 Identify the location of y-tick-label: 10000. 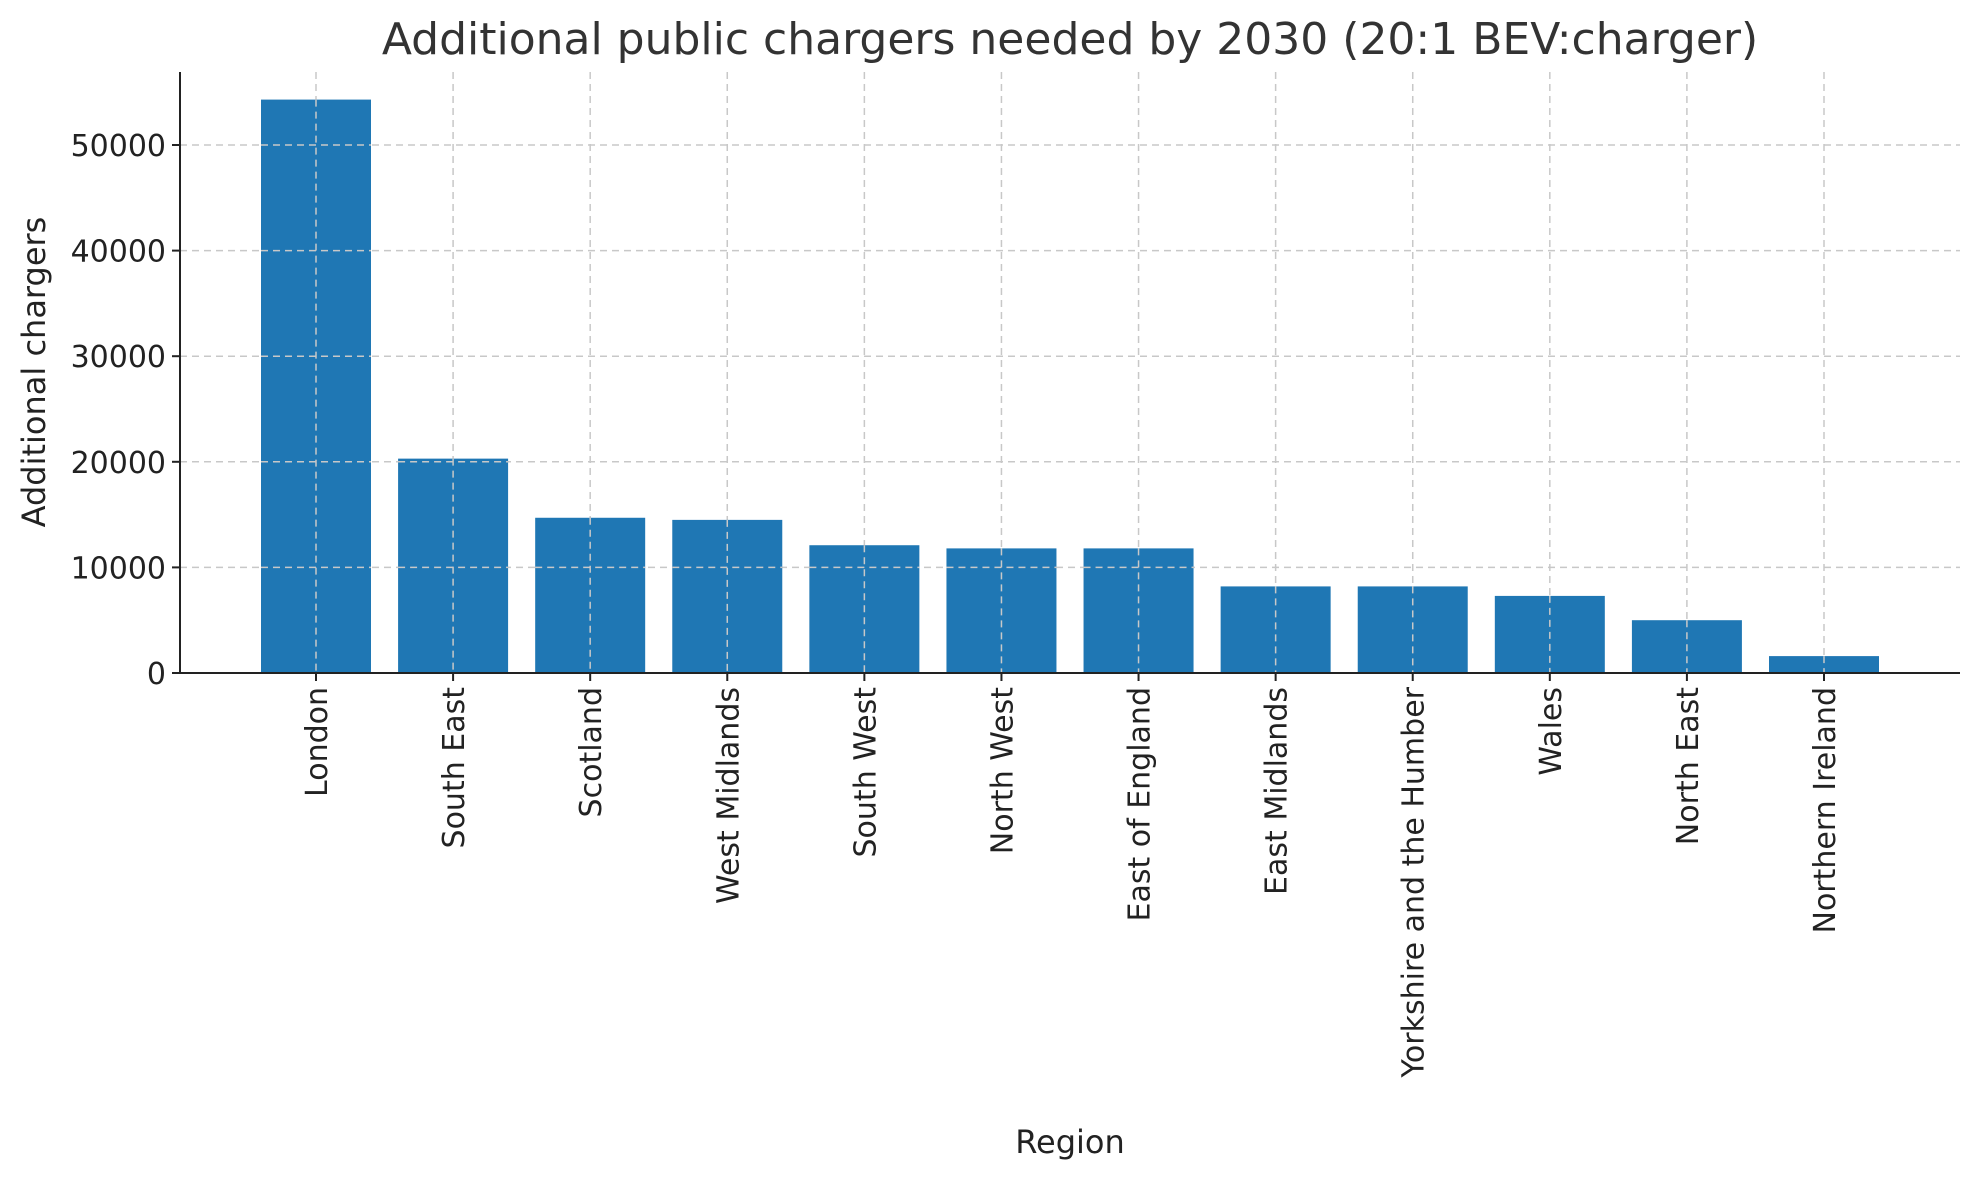
(118, 568).